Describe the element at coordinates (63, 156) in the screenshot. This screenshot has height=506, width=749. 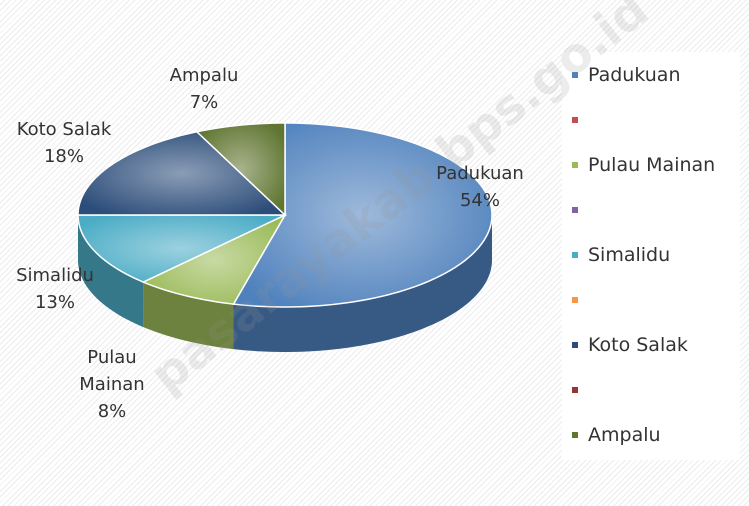
I see `data-label-value: 18%` at that location.